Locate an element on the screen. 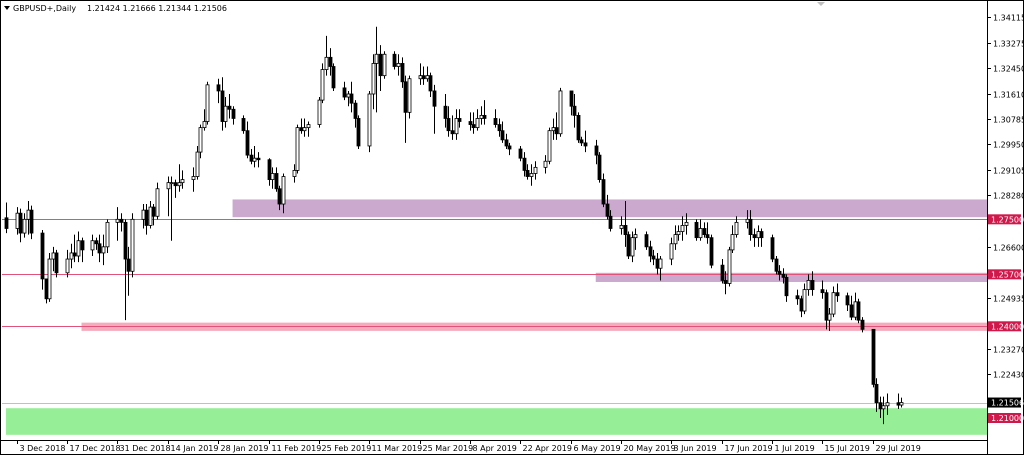 Image resolution: width=1024 pixels, height=455 pixels. scroll-marker-icon is located at coordinates (821, 4).